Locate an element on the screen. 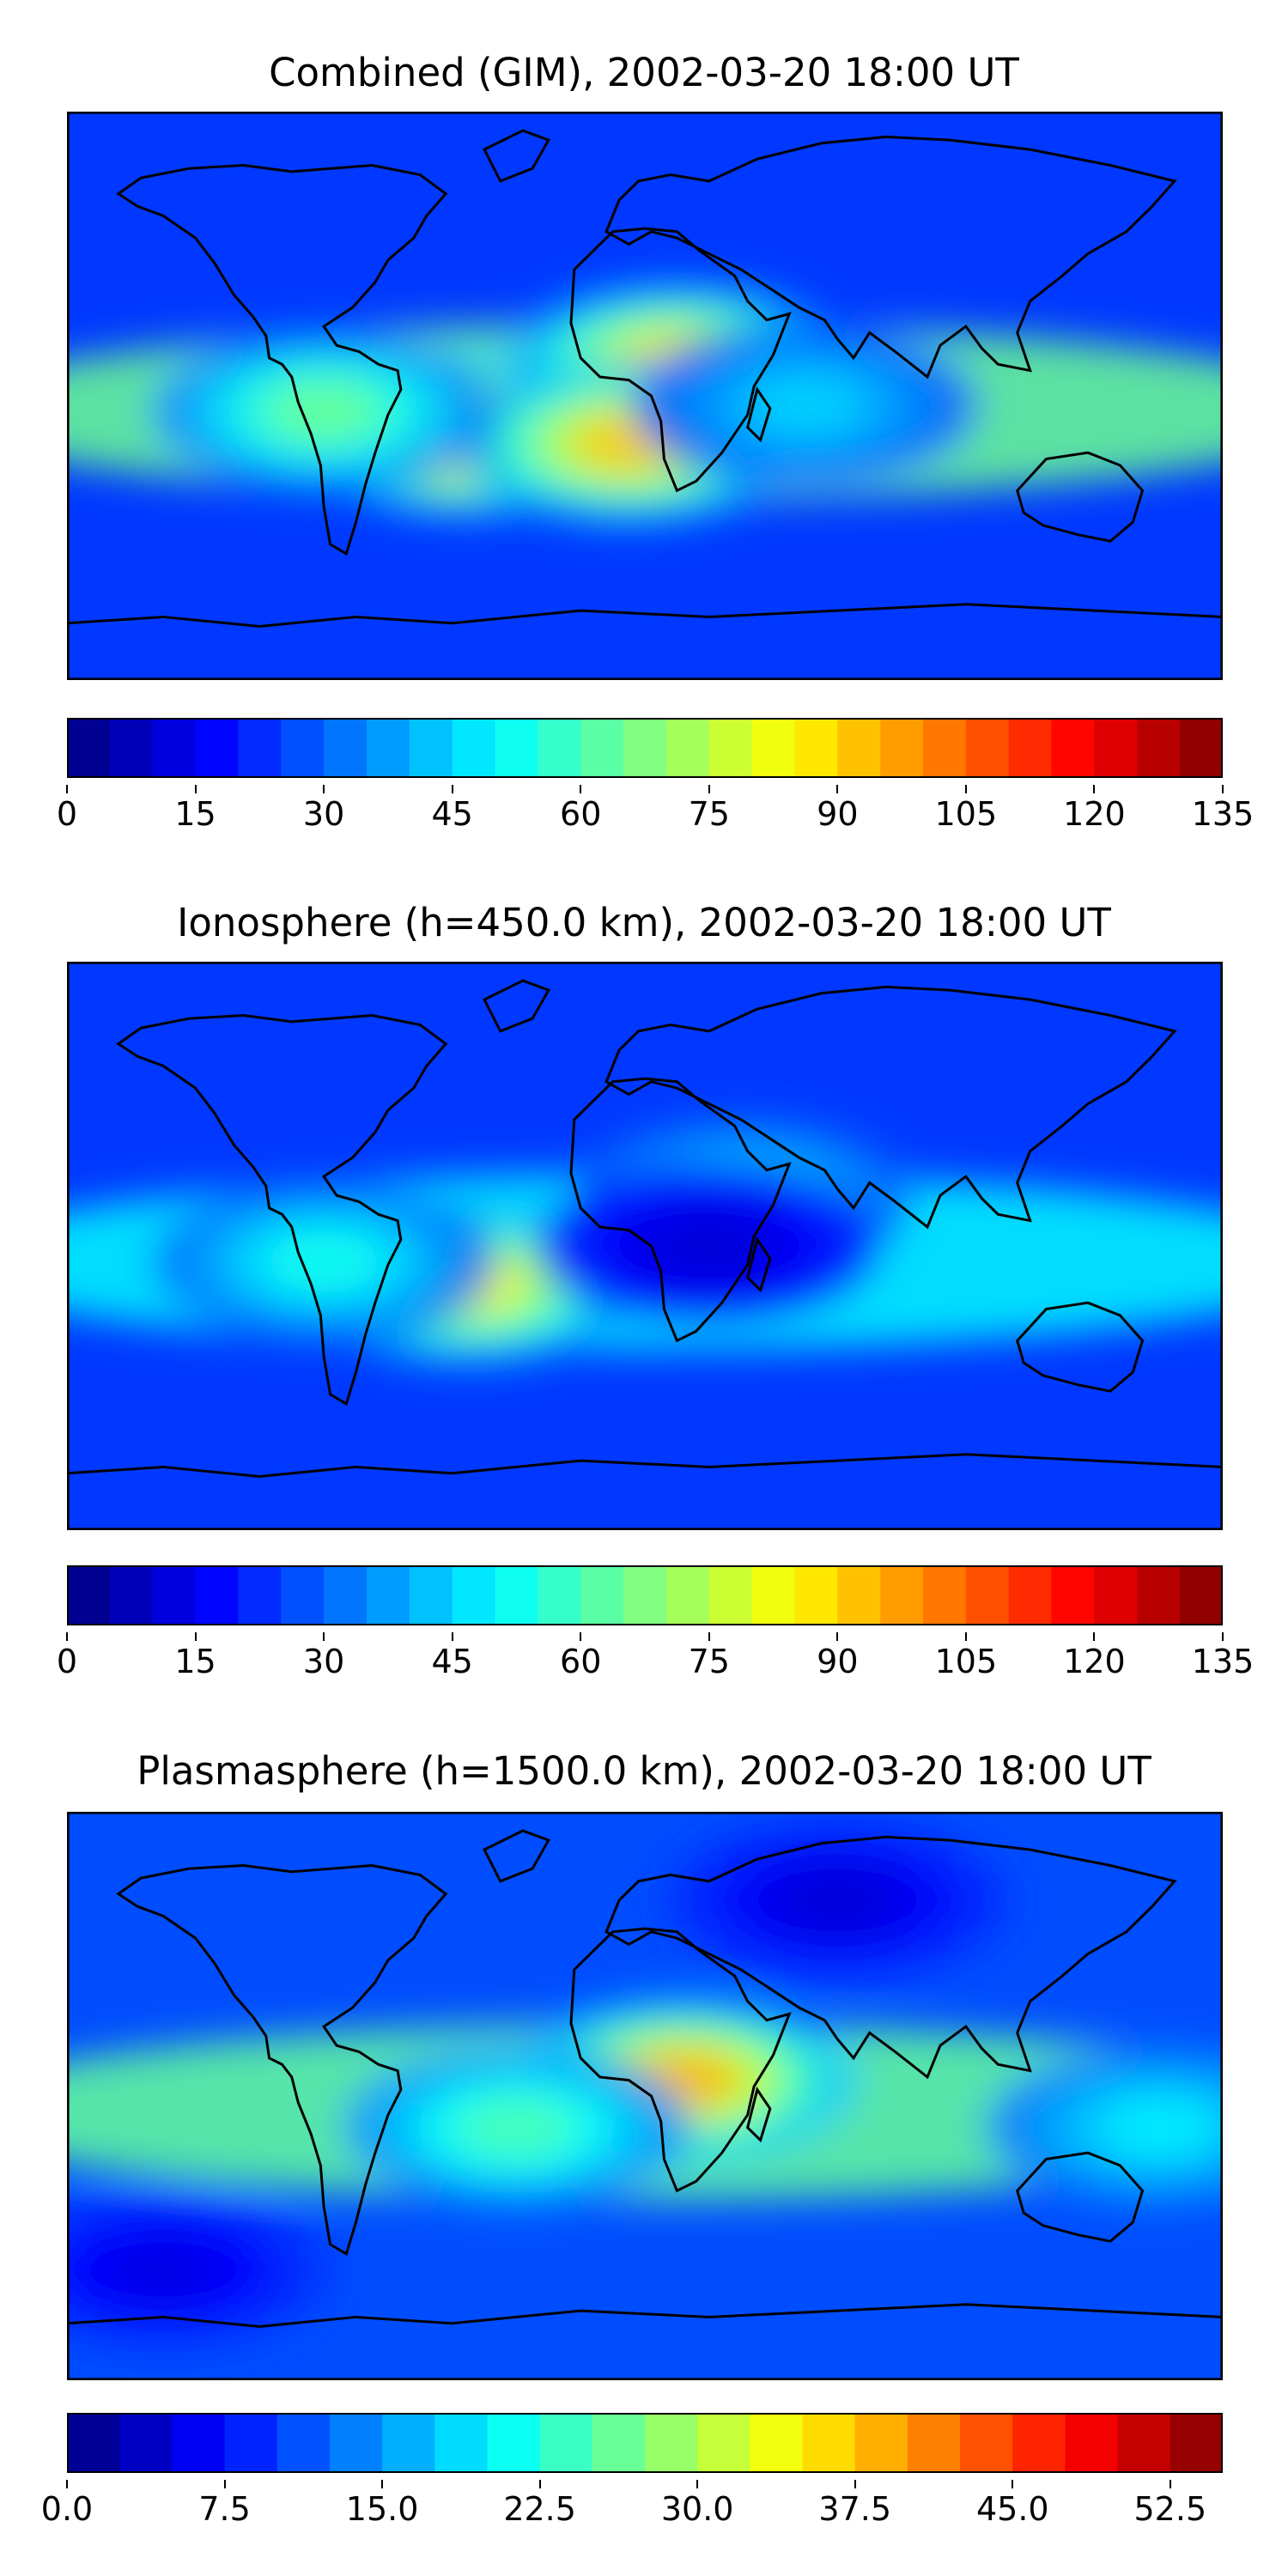  colorbar-tick-label: 15.0 is located at coordinates (382, 2509).